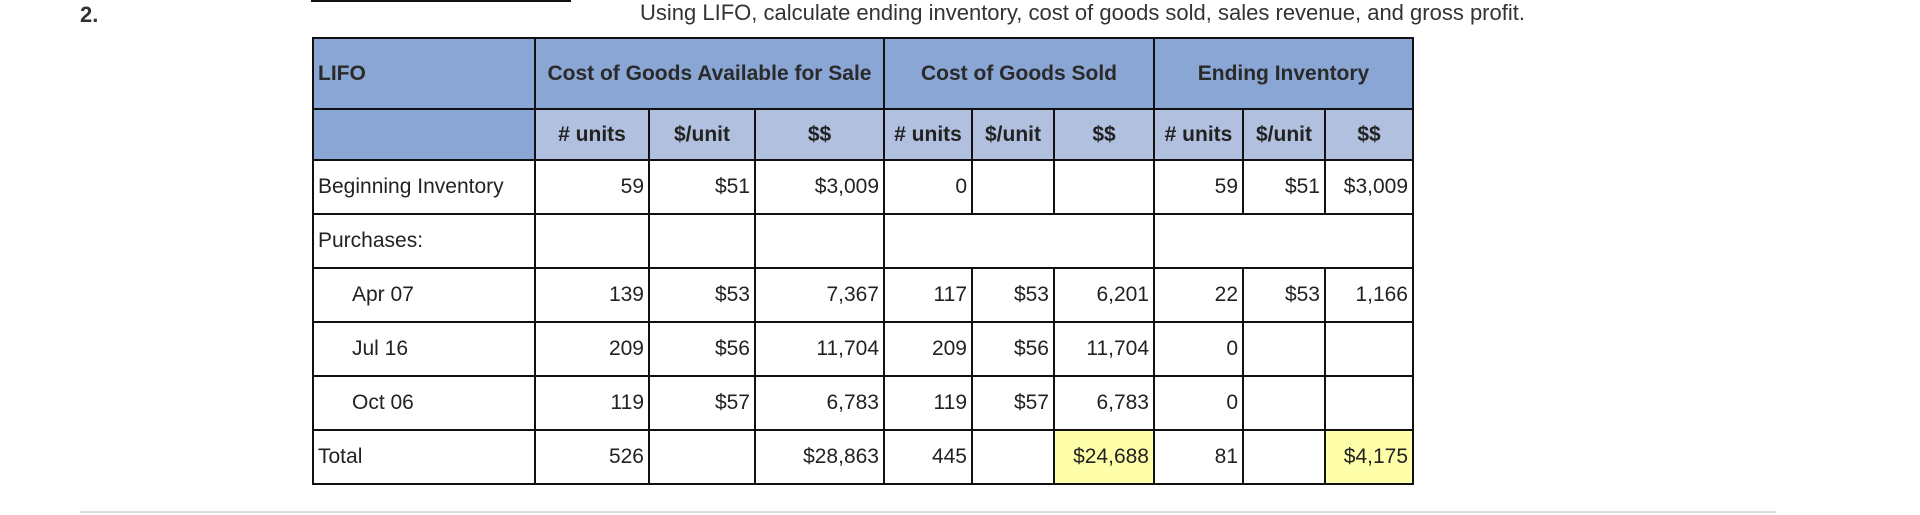 The image size is (1920, 515). What do you see at coordinates (424, 295) in the screenshot?
I see `row-label: Apr 07` at bounding box center [424, 295].